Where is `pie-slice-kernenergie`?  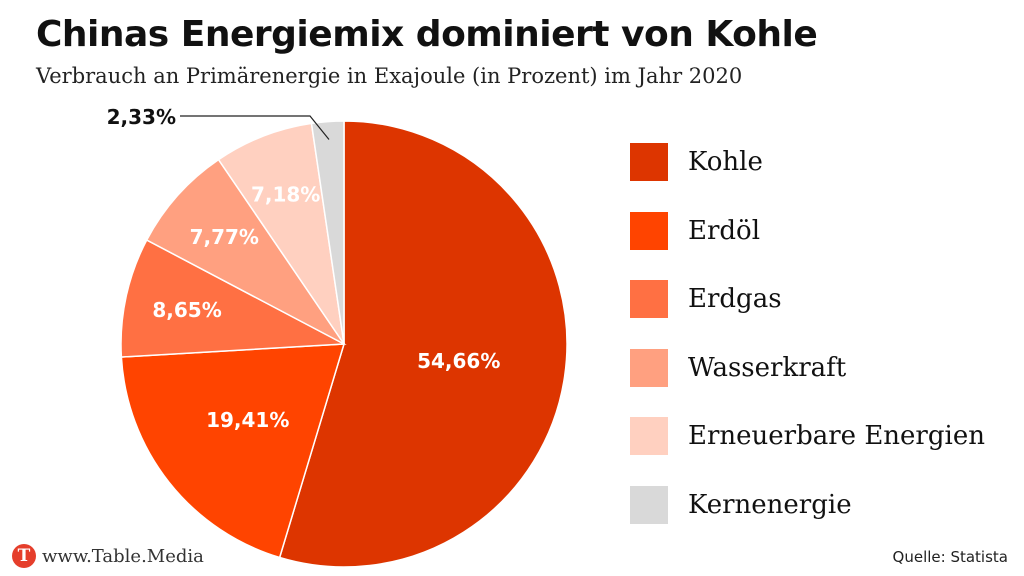
pie-slice-kernenergie is located at coordinates (327, 232).